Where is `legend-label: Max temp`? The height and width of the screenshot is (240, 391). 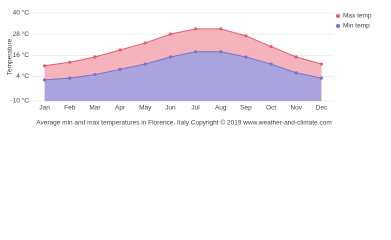
legend-label: Max temp is located at coordinates (357, 16).